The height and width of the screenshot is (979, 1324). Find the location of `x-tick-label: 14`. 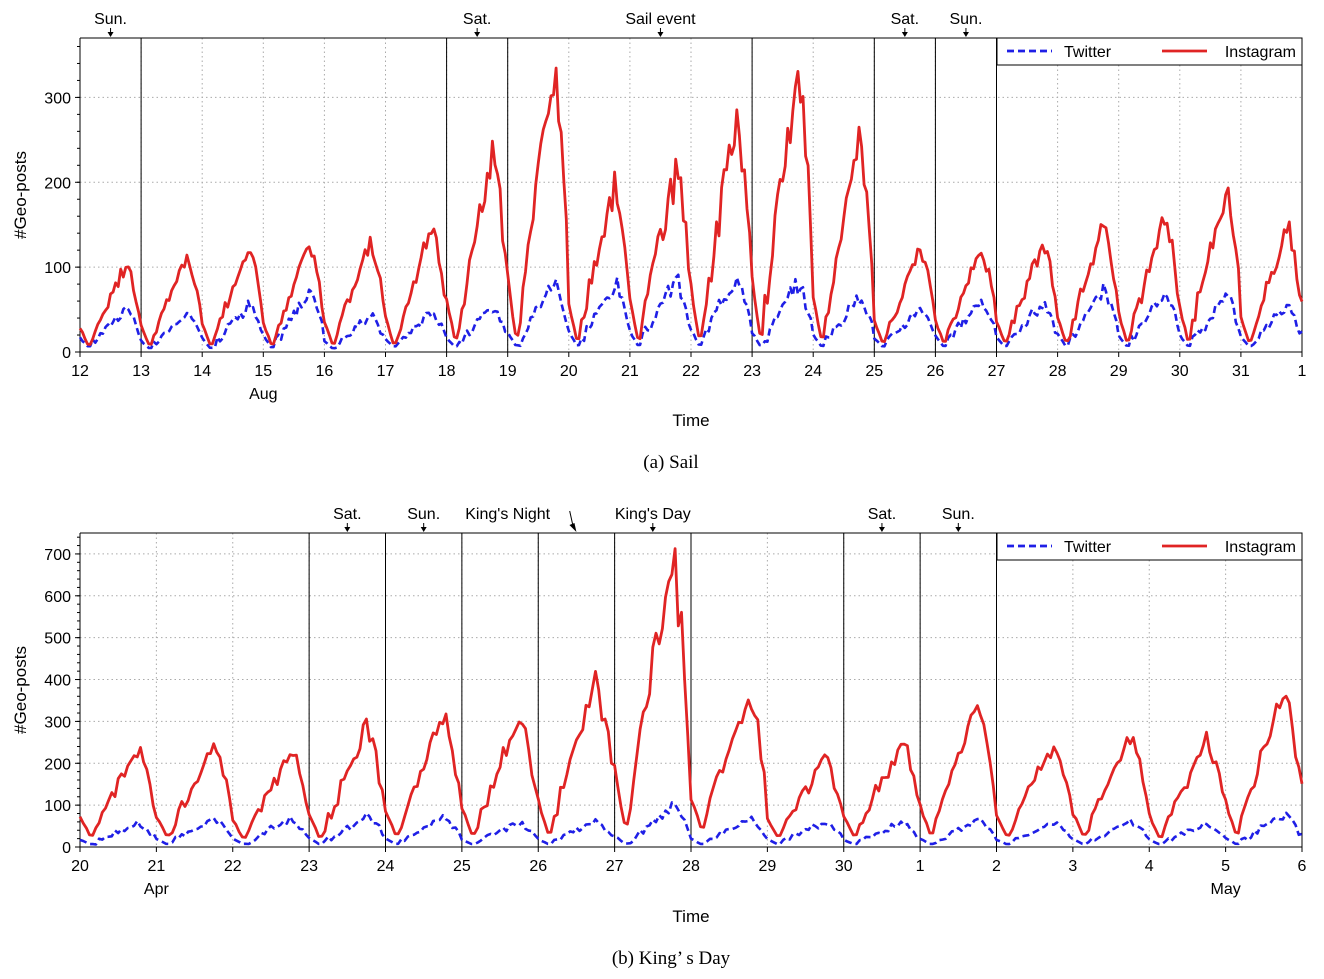

x-tick-label: 14 is located at coordinates (202, 371).